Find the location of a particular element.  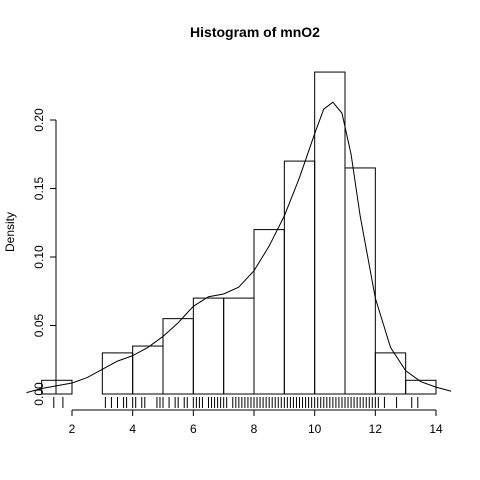

x-tick-label: 14 is located at coordinates (436, 429).